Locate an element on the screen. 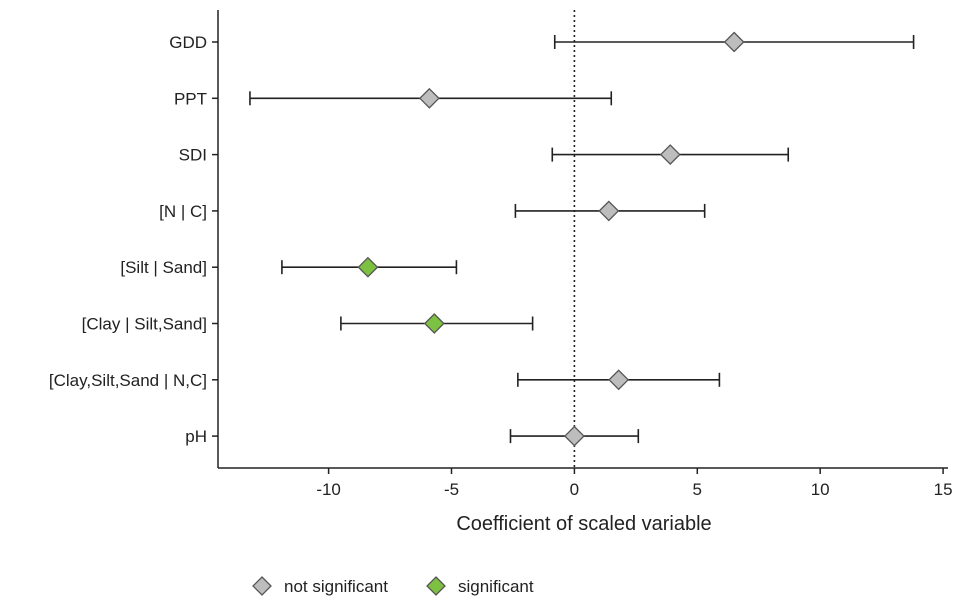 The width and height of the screenshot is (958, 601). y-tick-label: PPT is located at coordinates (190, 98).